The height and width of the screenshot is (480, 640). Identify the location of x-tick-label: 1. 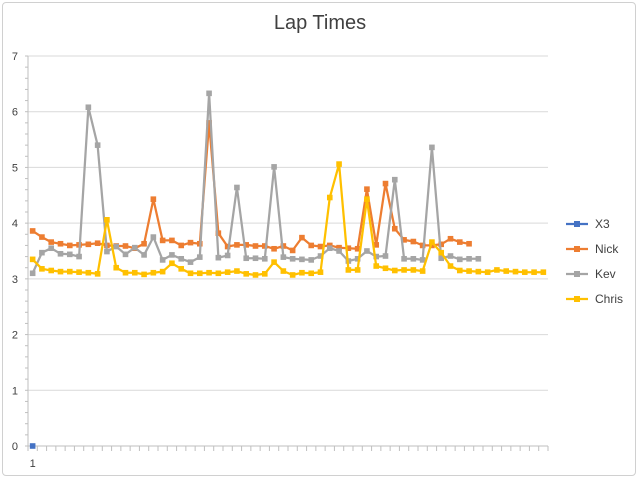
(33, 464).